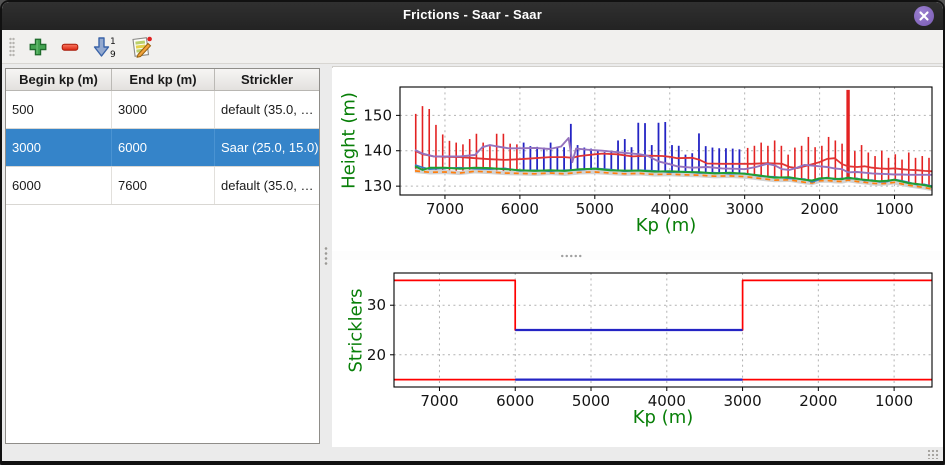 This screenshot has height=465, width=945. I want to click on column-header-end-kp: End kp (m), so click(163, 79).